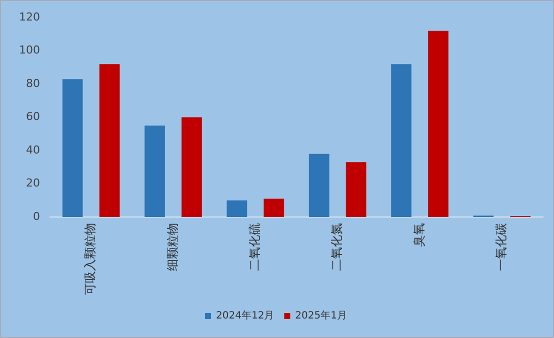  Describe the element at coordinates (29, 50) in the screenshot. I see `y-tick-label: 100` at that location.